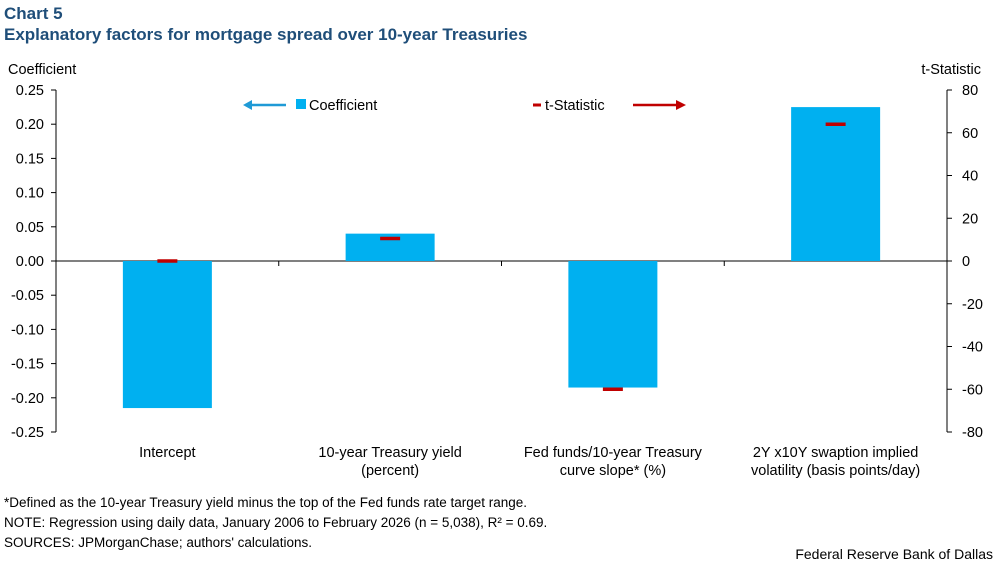  Describe the element at coordinates (27, 296) in the screenshot. I see `left-tick-label: -0.05` at that location.